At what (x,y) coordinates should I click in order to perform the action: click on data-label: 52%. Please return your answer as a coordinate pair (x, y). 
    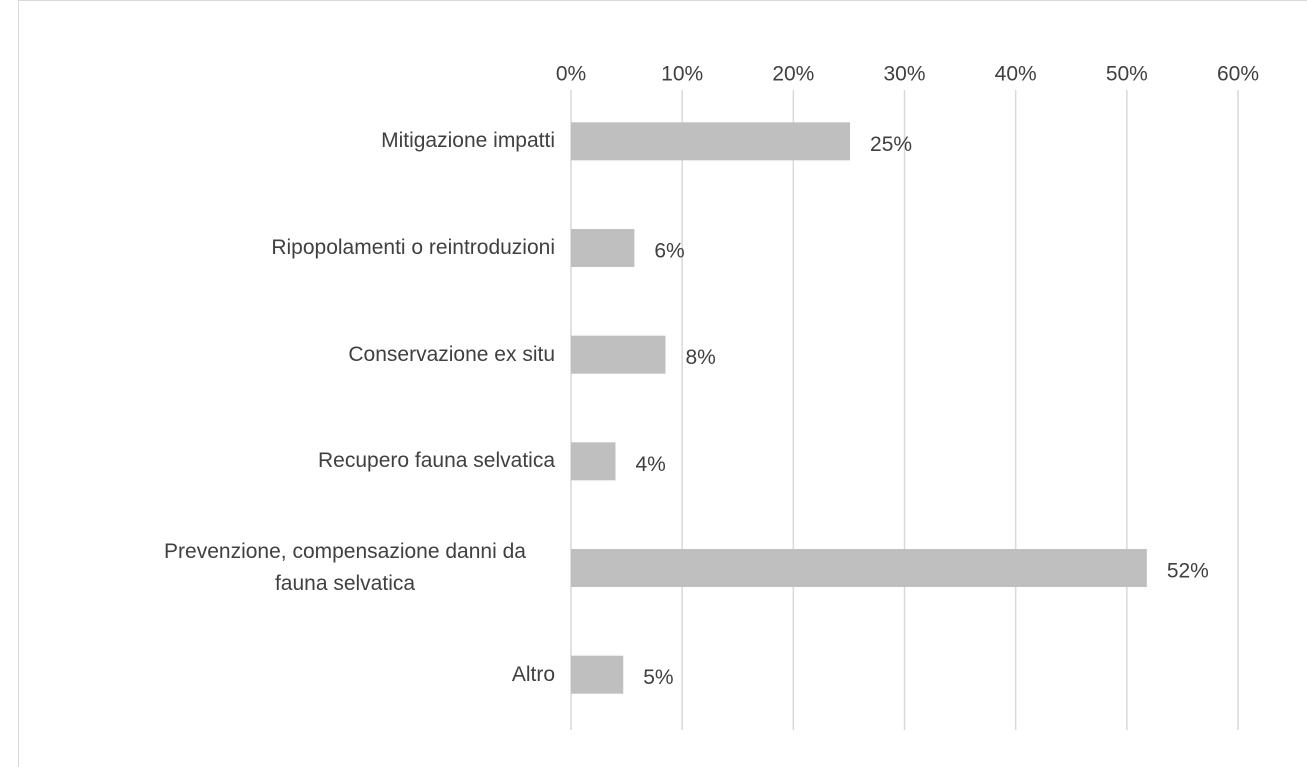
    Looking at the image, I should click on (1188, 571).